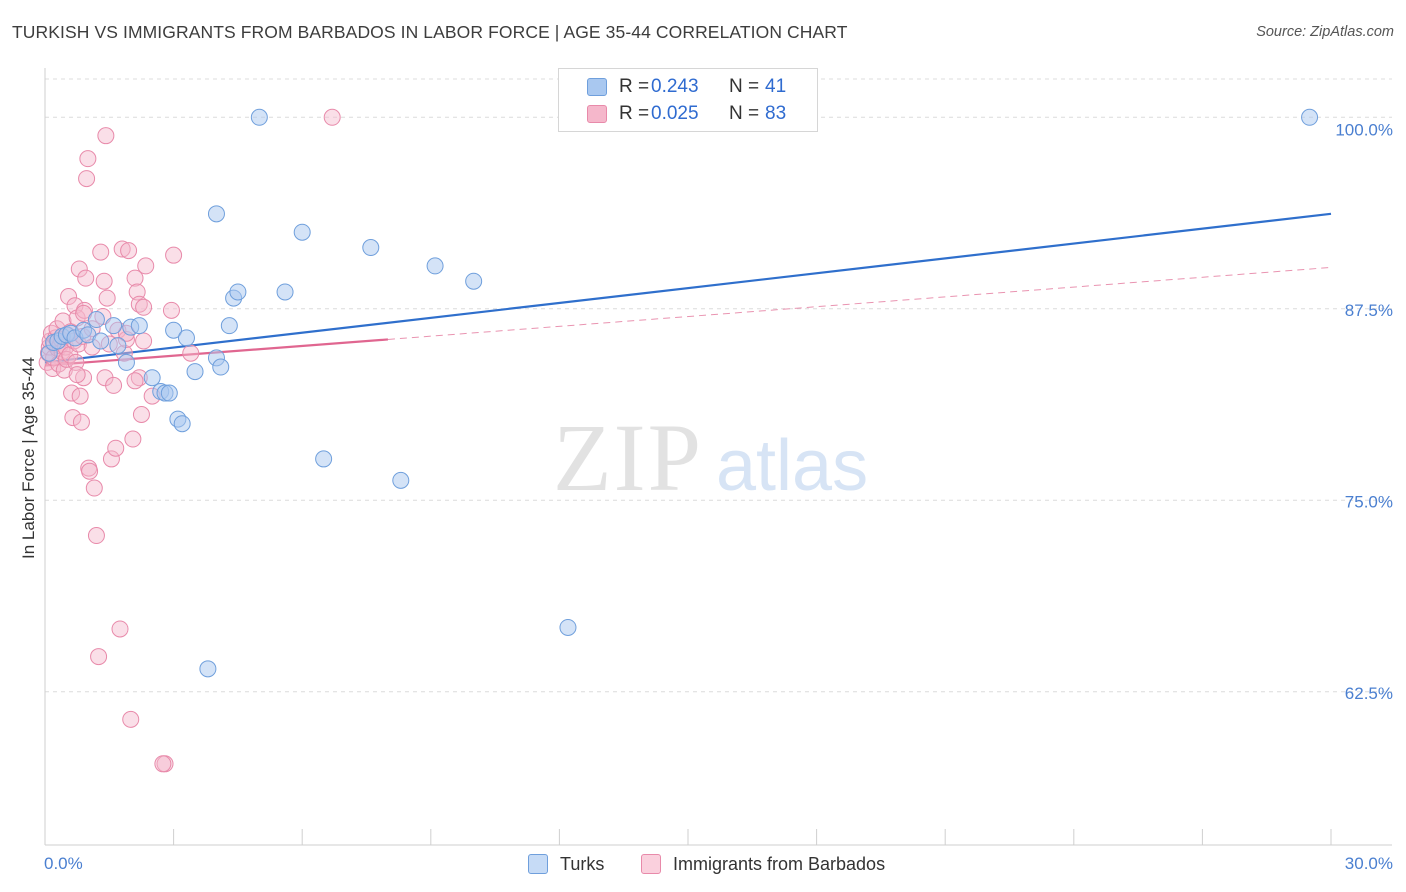  I want to click on legend-row-turks: R = 0.243 N = 41, so click(686, 87).